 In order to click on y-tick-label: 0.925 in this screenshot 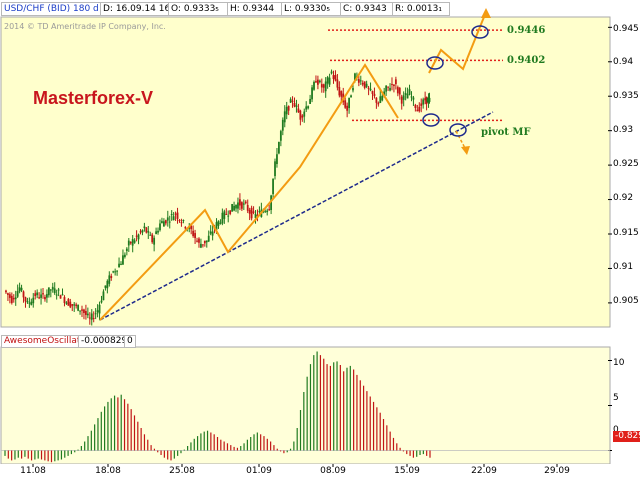, I will do `click(626, 164)`.